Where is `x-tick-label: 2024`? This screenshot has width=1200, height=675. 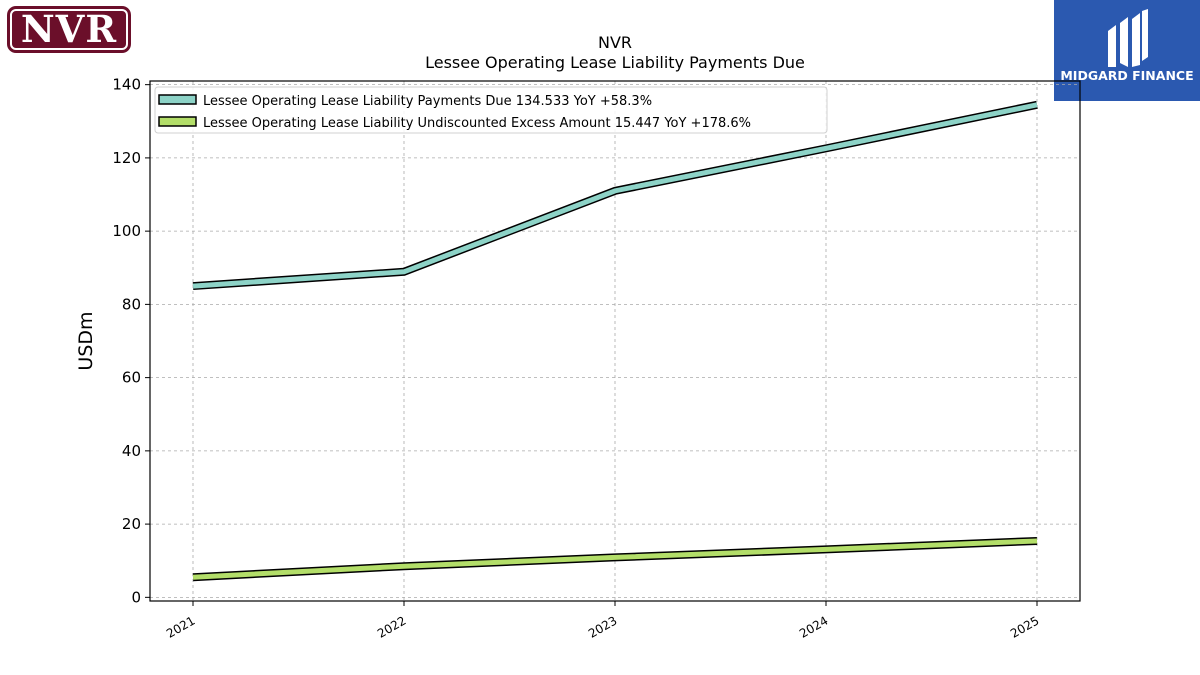
x-tick-label: 2024 is located at coordinates (813, 626).